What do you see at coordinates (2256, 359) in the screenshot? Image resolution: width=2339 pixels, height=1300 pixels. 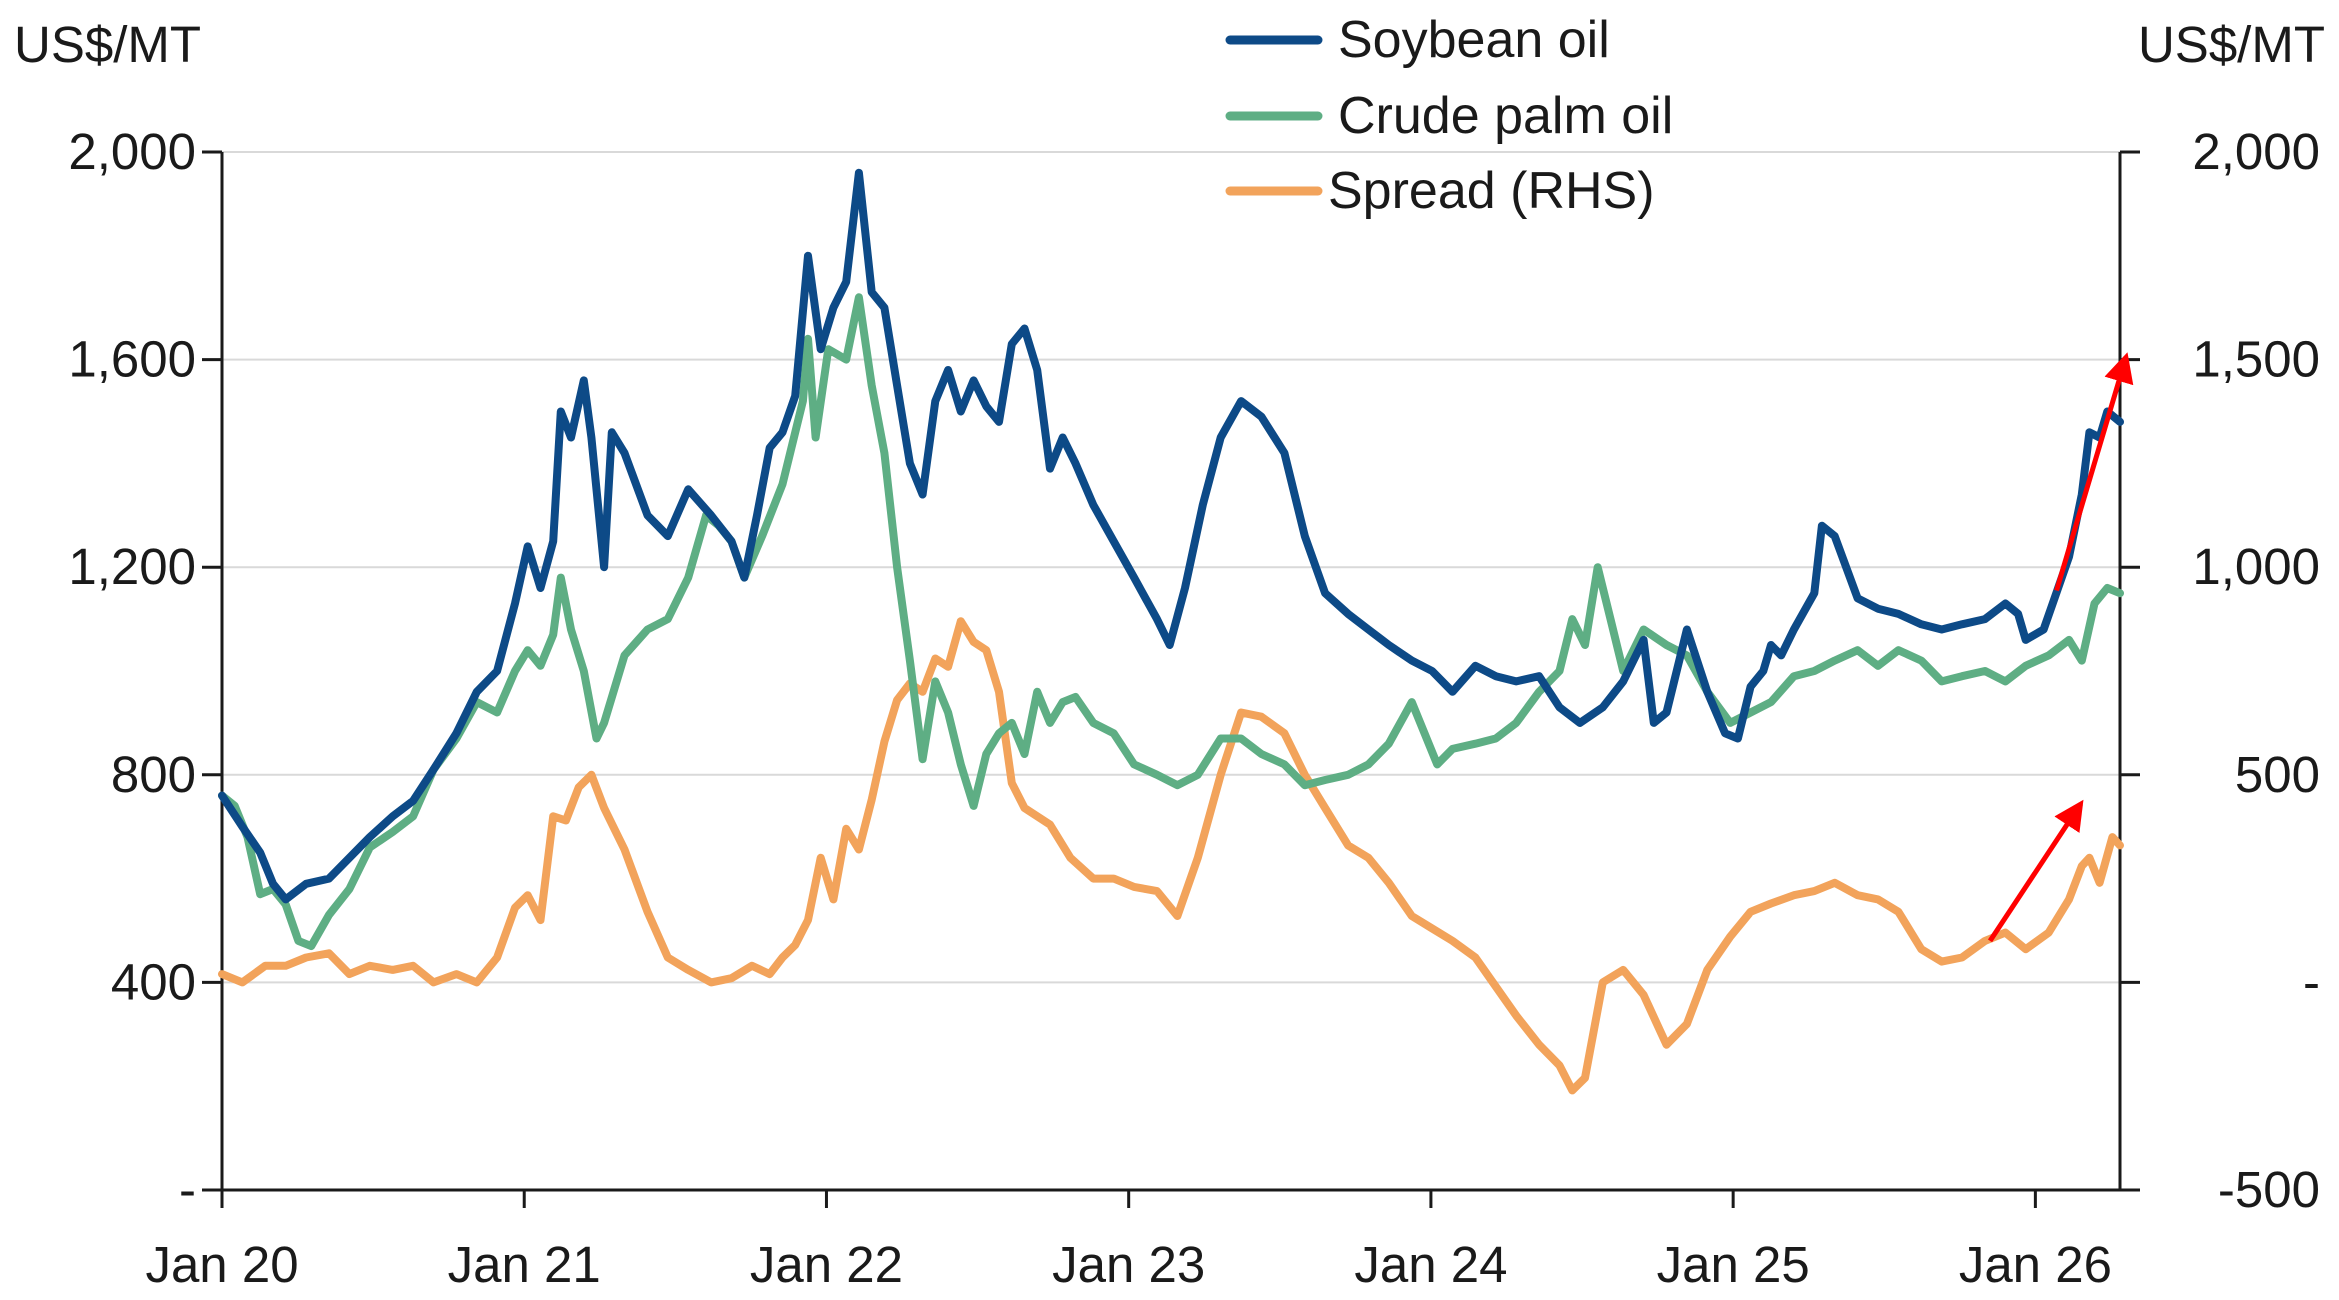 I see `right-tick-label: 1,500` at bounding box center [2256, 359].